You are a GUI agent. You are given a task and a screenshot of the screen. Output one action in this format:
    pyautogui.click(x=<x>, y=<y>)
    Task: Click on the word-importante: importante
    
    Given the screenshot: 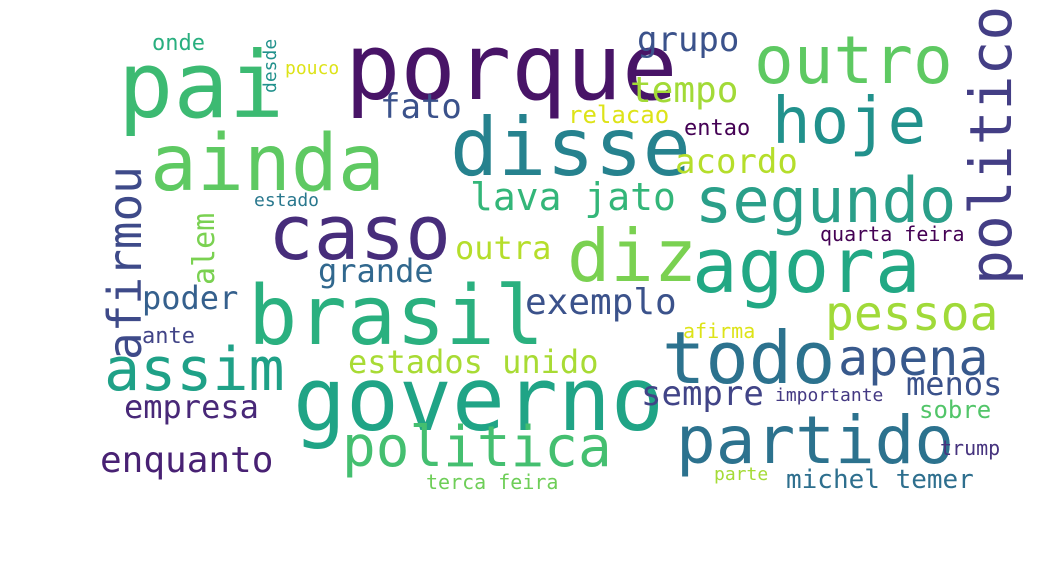 What is the action you would take?
    pyautogui.click(x=829, y=395)
    